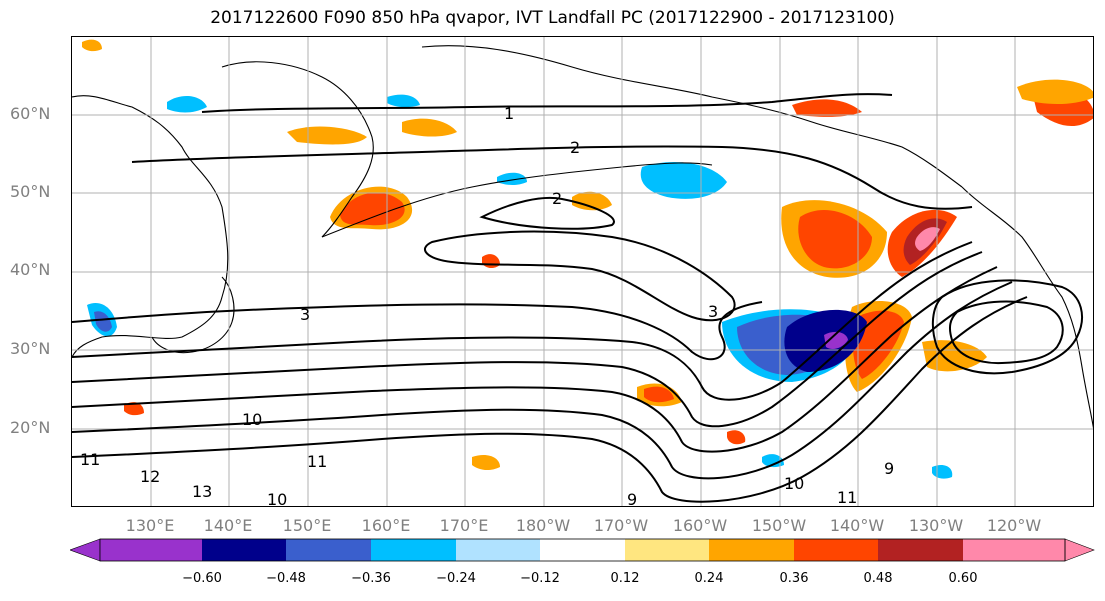 This screenshot has height=601, width=1105. What do you see at coordinates (30, 348) in the screenshot?
I see `lat-label-30n: 30°N` at bounding box center [30, 348].